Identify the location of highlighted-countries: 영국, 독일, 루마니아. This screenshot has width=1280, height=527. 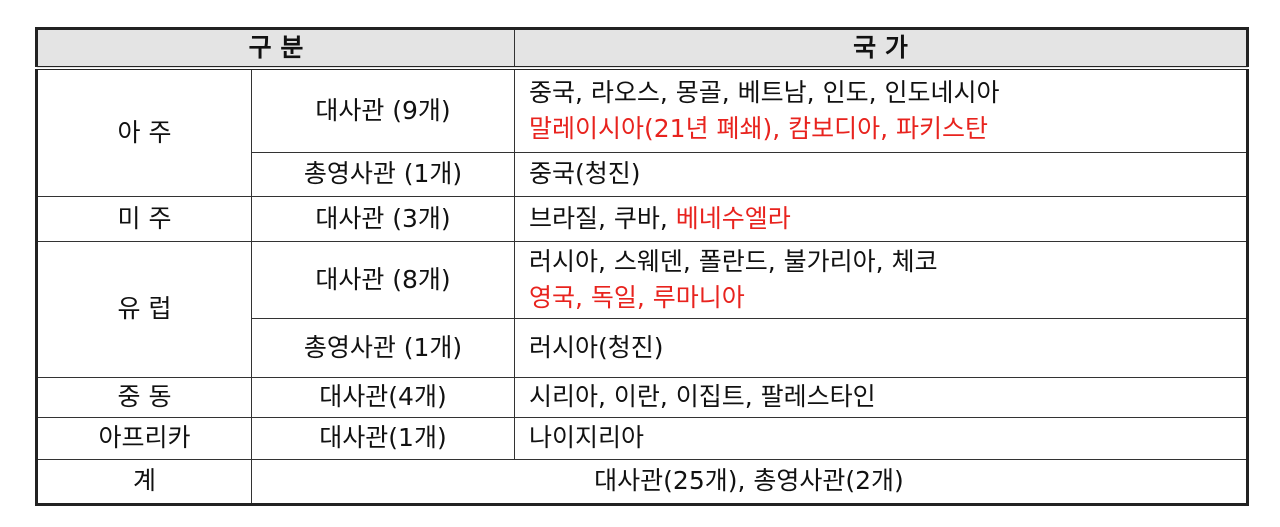
(637, 297).